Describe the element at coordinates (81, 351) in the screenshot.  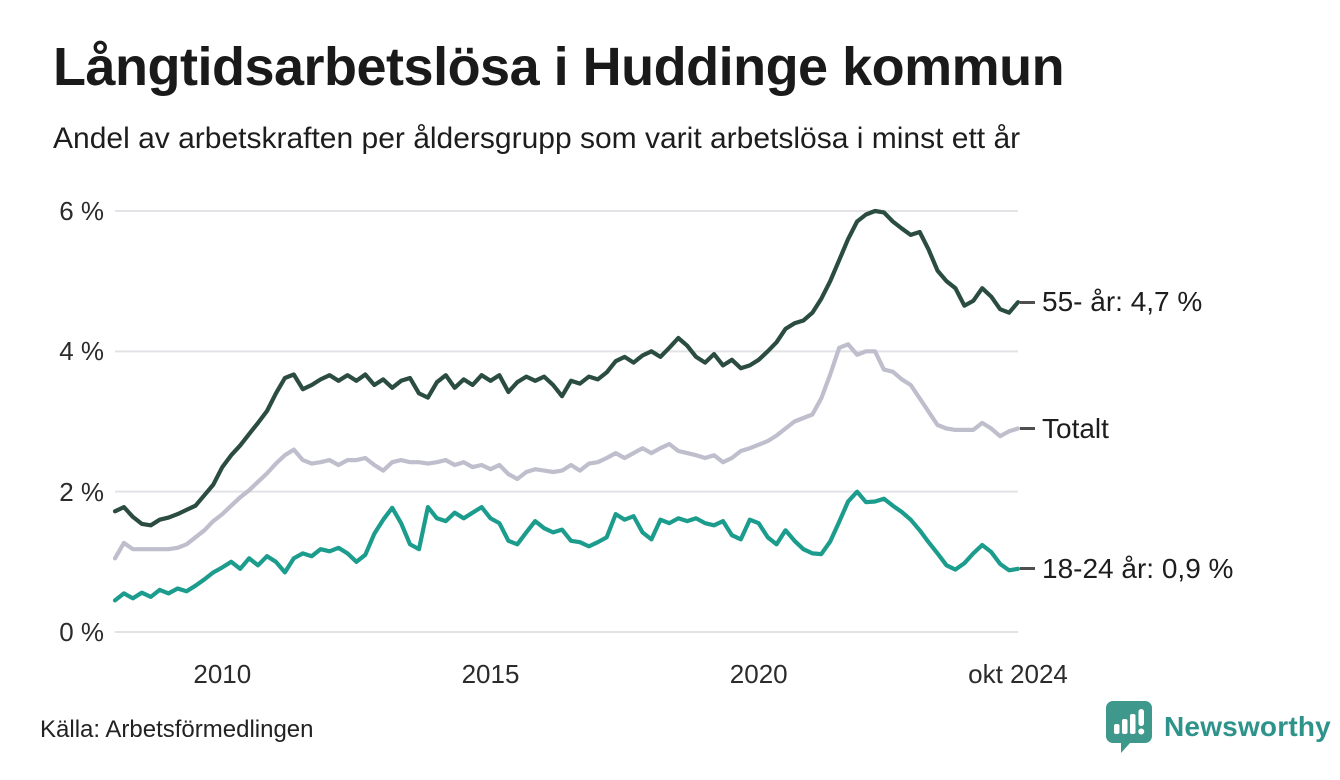
I see `y-tick-label: 4 %` at that location.